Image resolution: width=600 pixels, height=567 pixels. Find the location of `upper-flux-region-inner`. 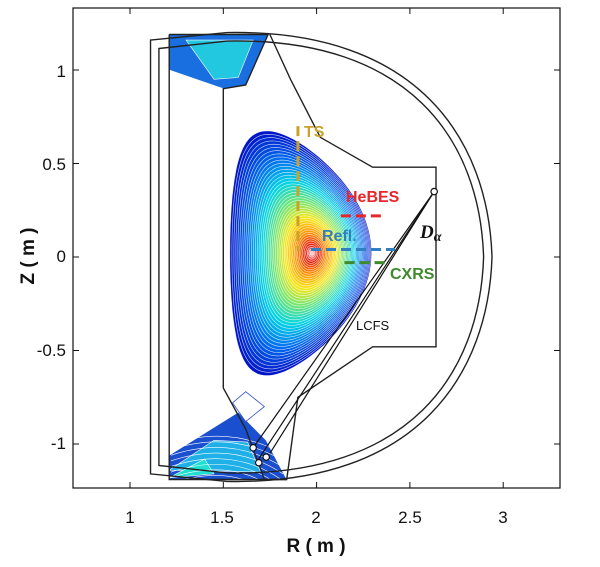

upper-flux-region-inner is located at coordinates (219, 59).